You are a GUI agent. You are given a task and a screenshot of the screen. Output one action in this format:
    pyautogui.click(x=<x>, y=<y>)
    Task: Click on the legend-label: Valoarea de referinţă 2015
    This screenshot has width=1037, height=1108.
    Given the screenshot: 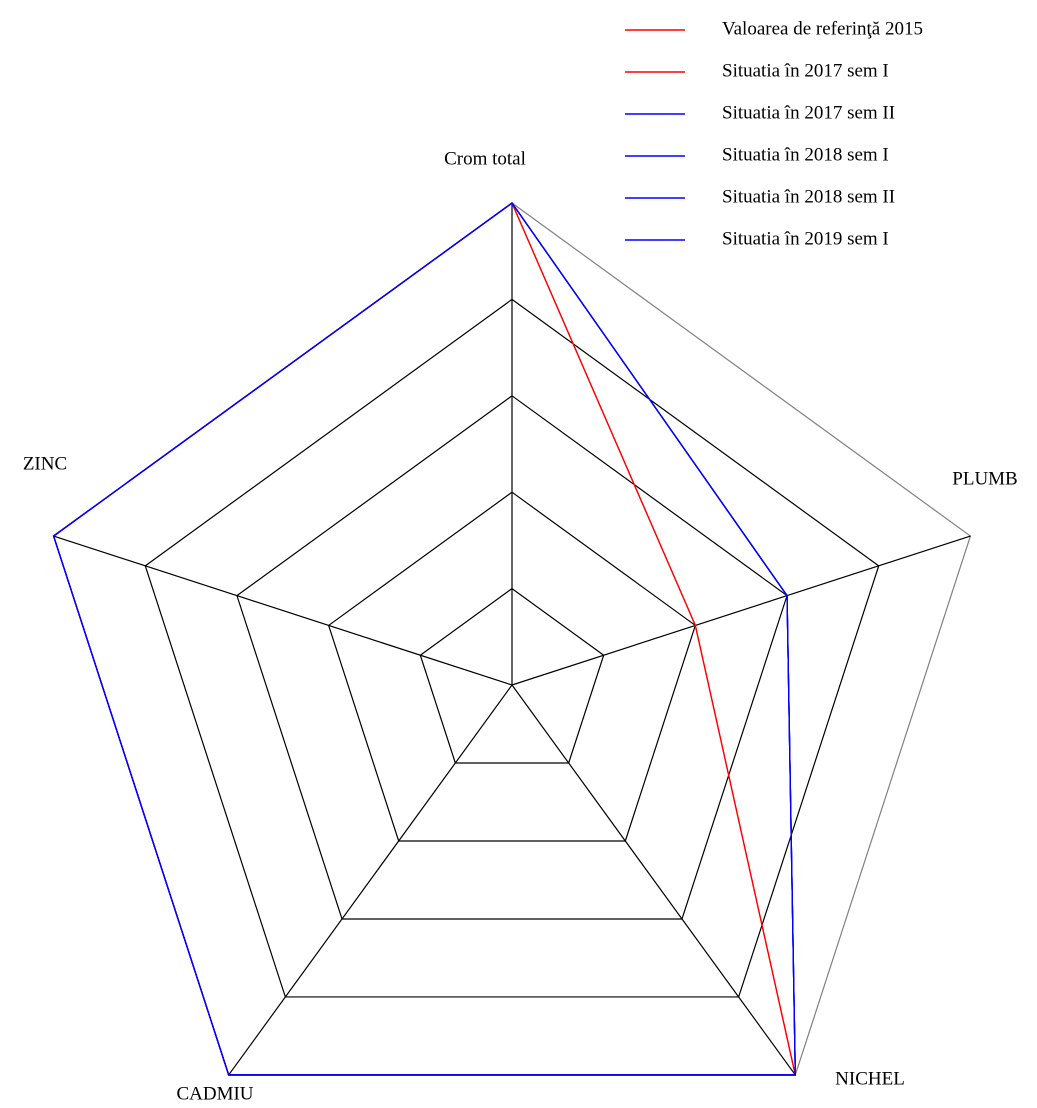 What is the action you would take?
    pyautogui.click(x=822, y=28)
    